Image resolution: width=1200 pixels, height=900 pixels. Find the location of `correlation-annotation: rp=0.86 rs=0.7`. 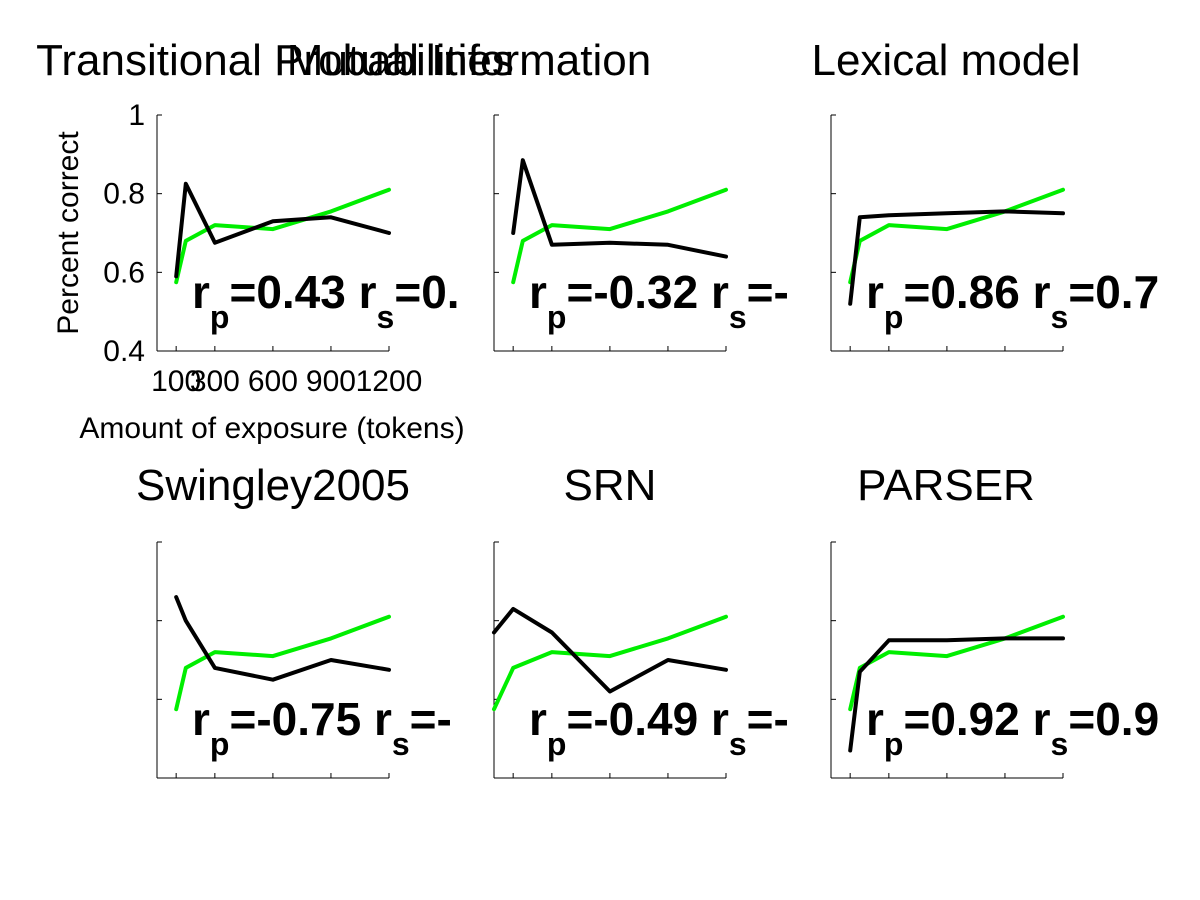

correlation-annotation: rp=0.86 rs=0.7 is located at coordinates (1012, 300).